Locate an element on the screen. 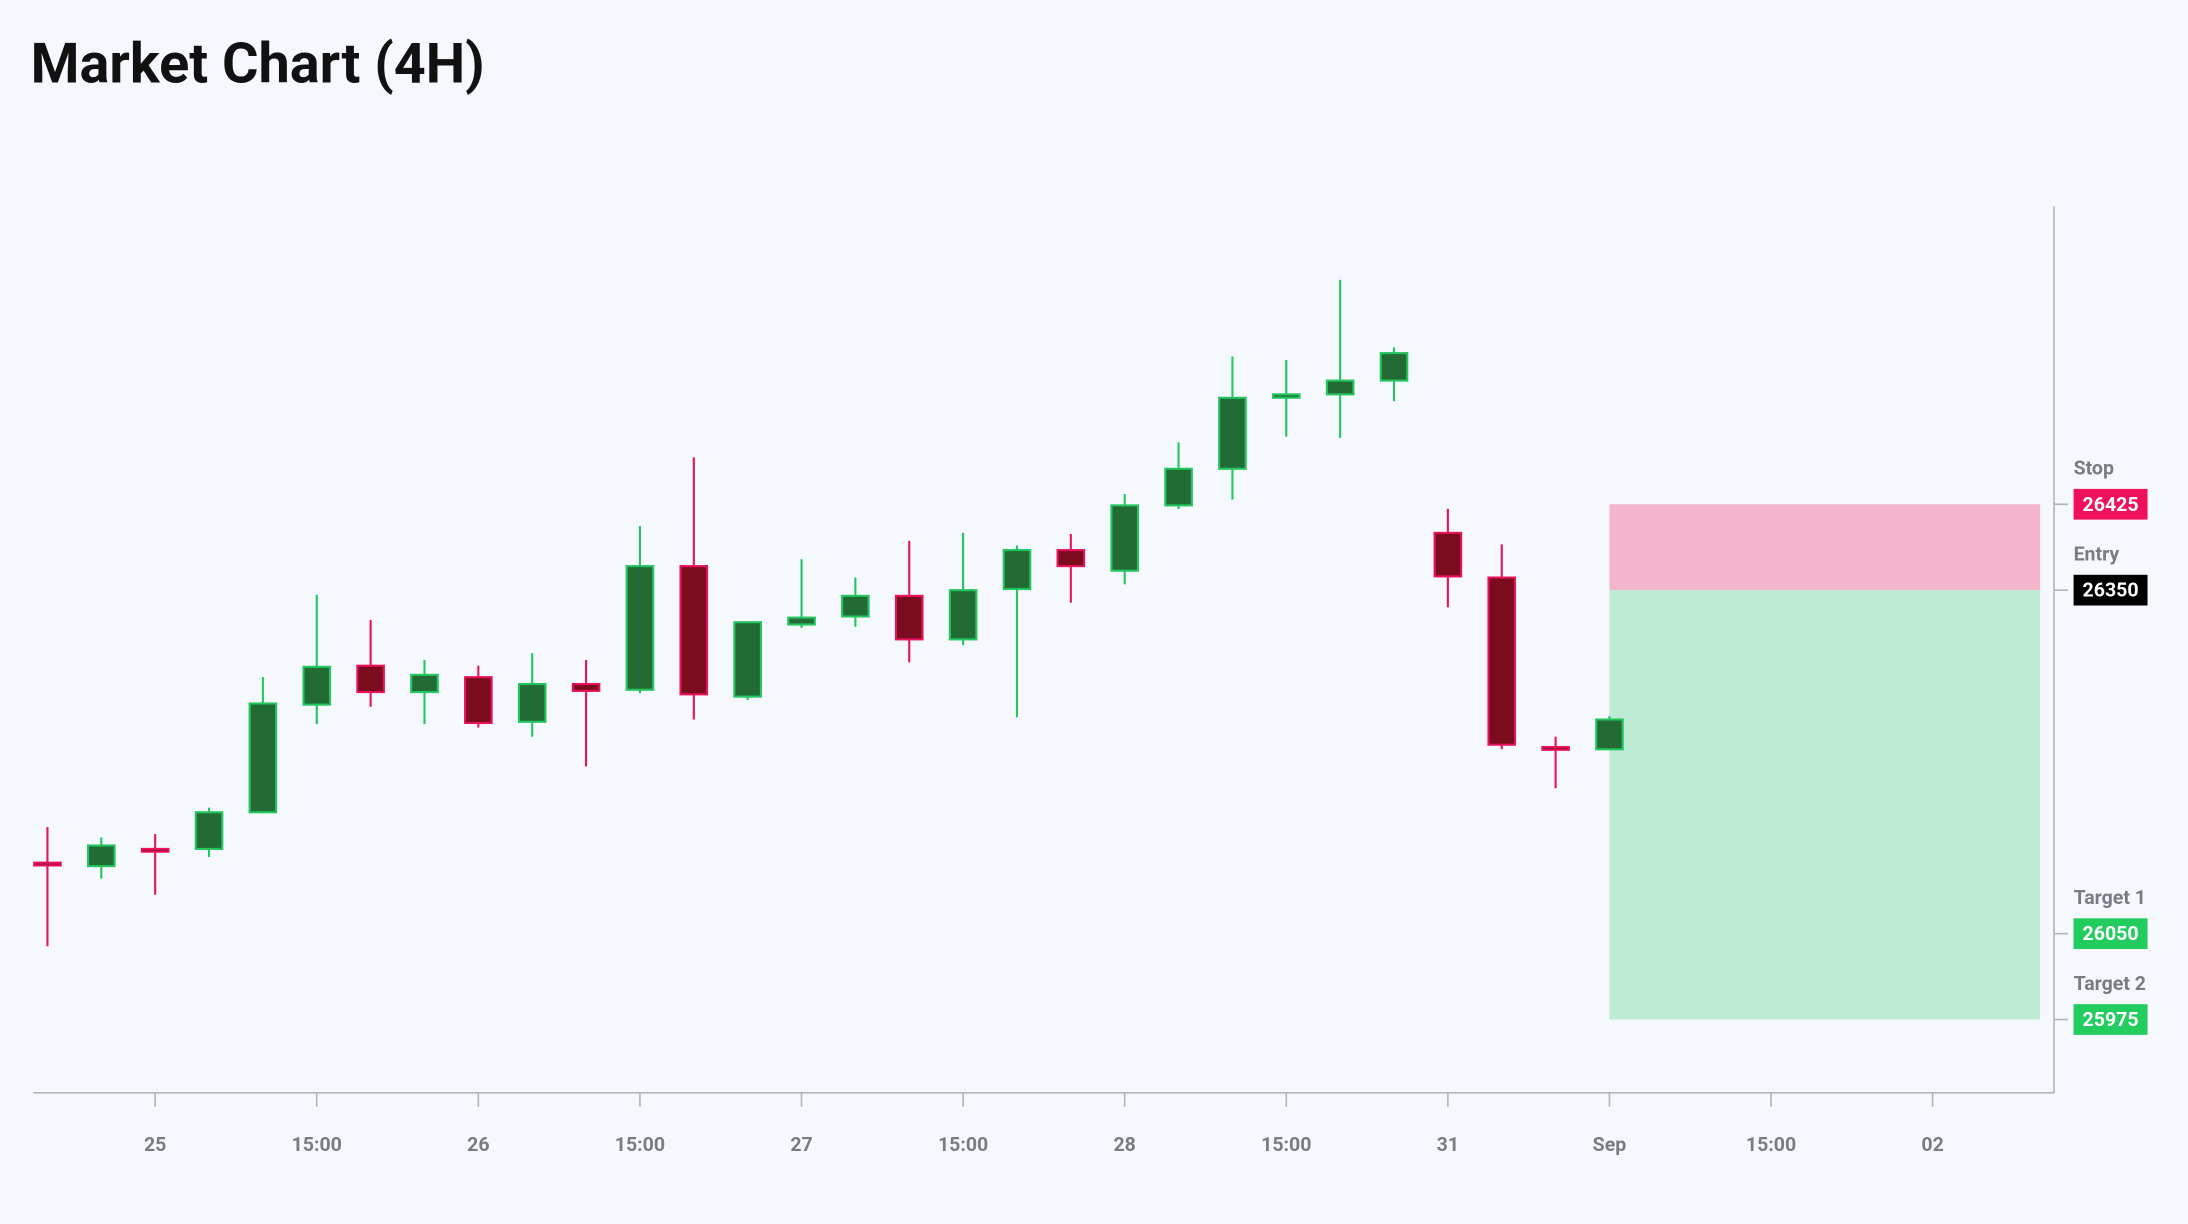 The width and height of the screenshot is (2188, 1224). chart-title: Market Chart (4H) is located at coordinates (258, 63).